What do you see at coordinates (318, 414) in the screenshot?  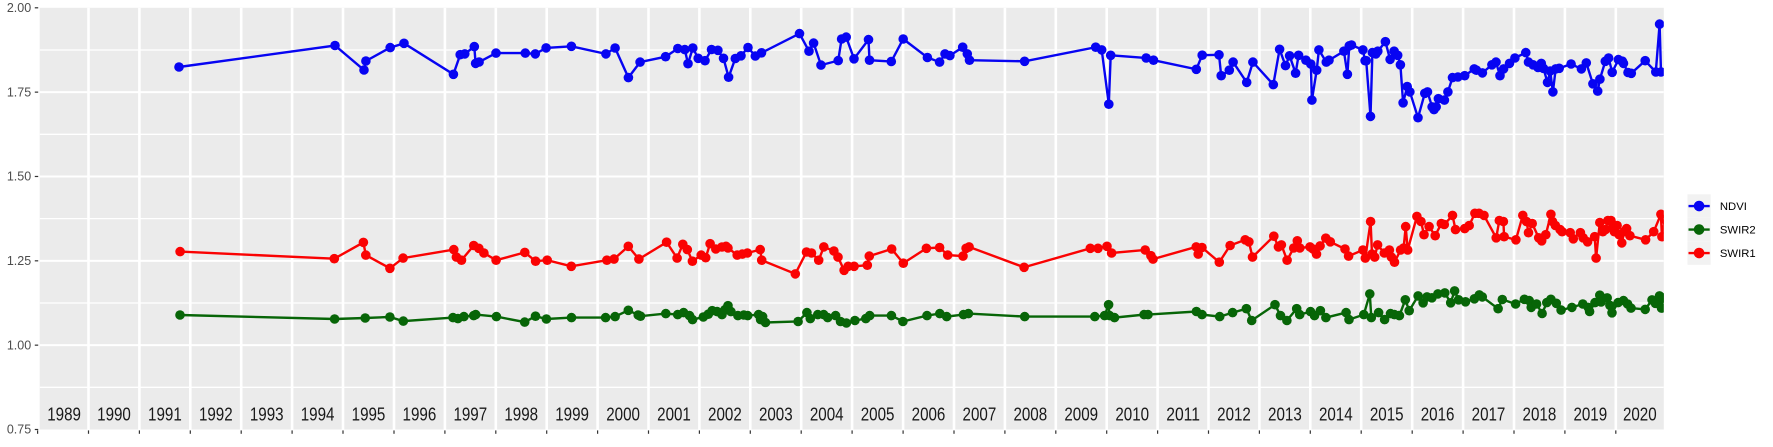 I see `svg-text: 1994` at bounding box center [318, 414].